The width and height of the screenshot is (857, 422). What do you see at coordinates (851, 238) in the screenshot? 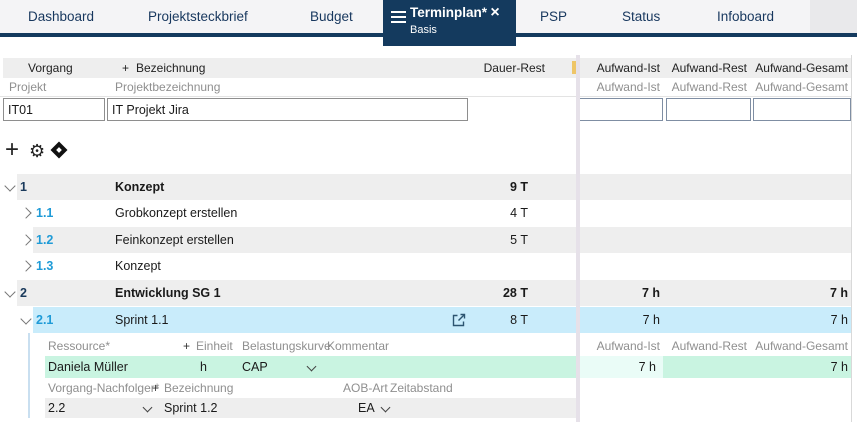
I see `table-right-border` at bounding box center [851, 238].